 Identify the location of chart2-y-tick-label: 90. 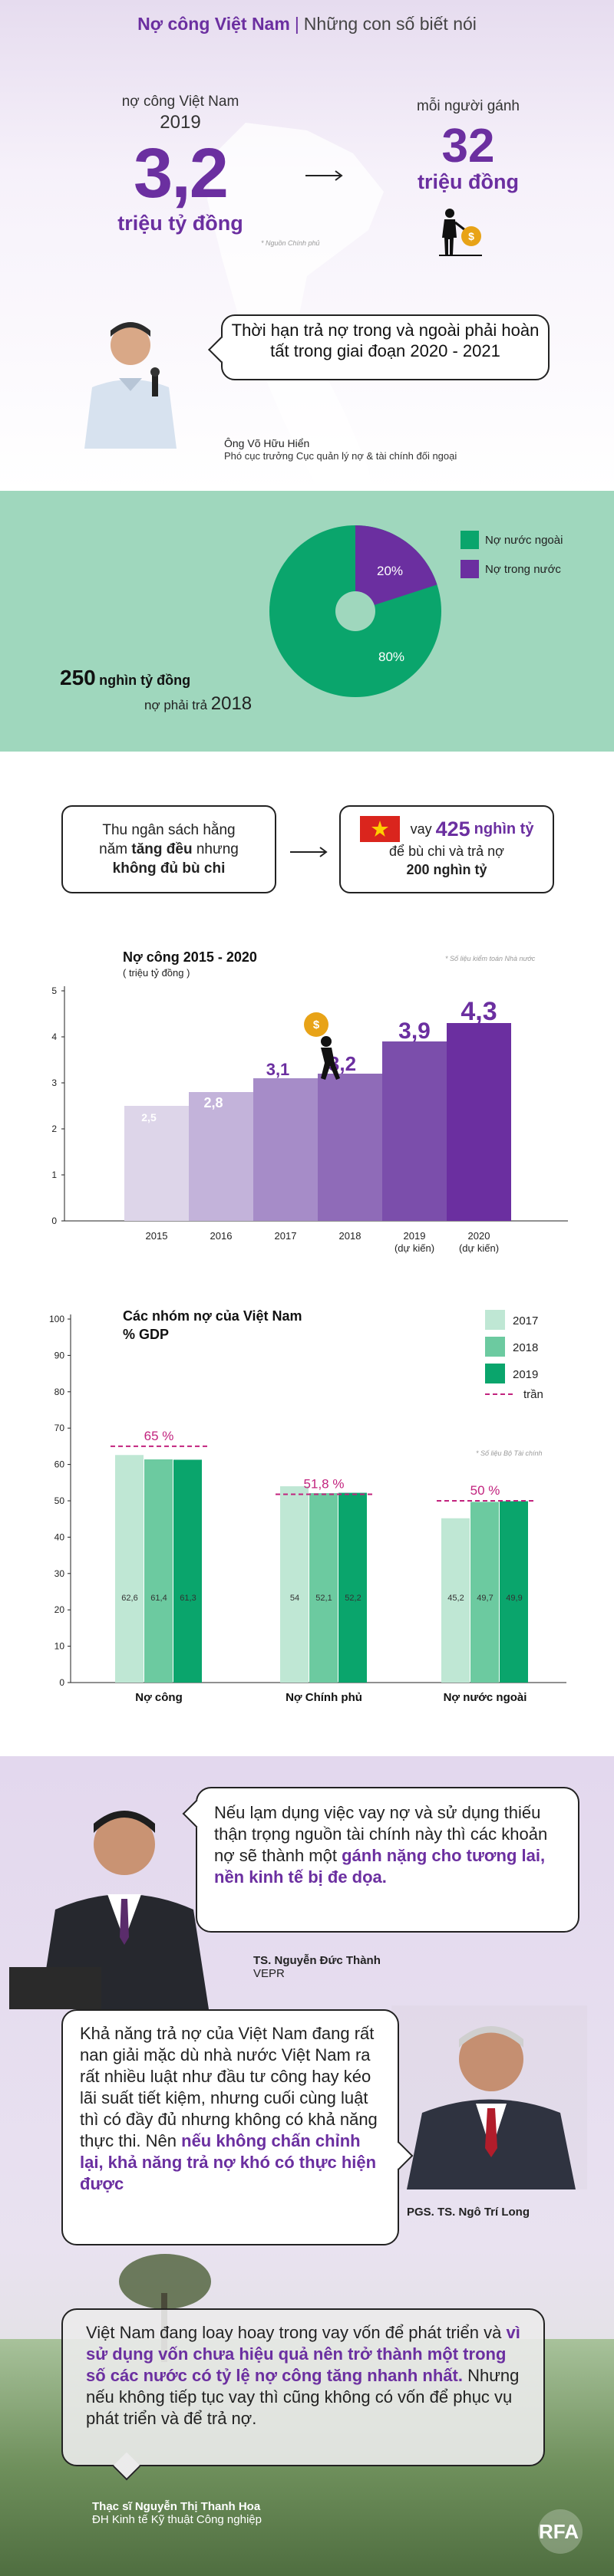
(59, 1355).